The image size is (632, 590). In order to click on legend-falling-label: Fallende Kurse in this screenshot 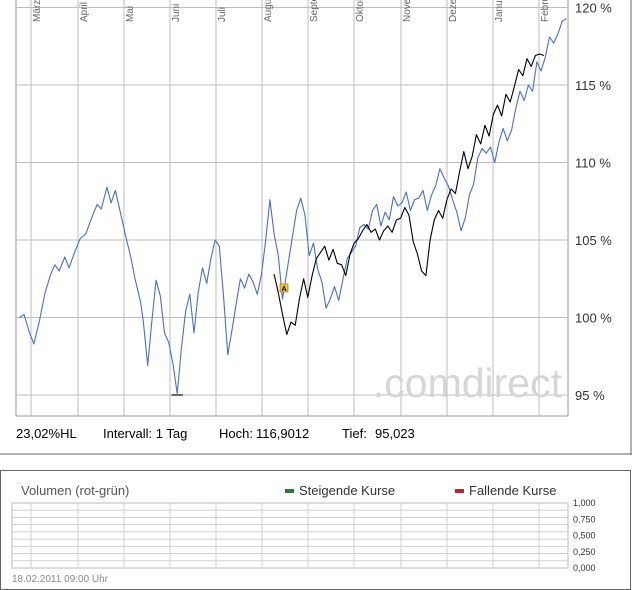, I will do `click(512, 490)`.